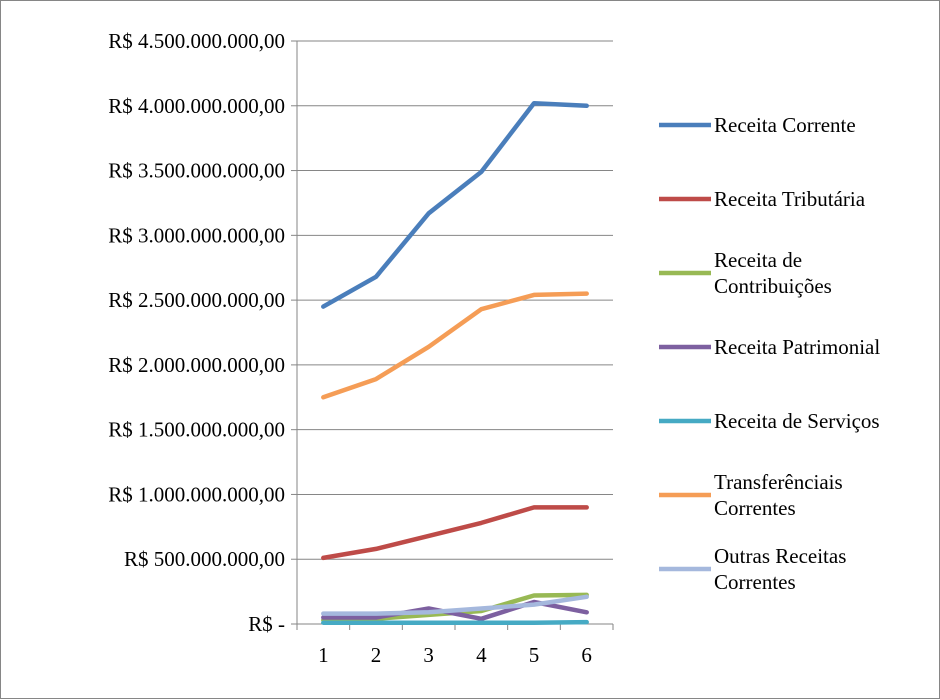  Describe the element at coordinates (758, 260) in the screenshot. I see `legend-label: Receita de` at that location.